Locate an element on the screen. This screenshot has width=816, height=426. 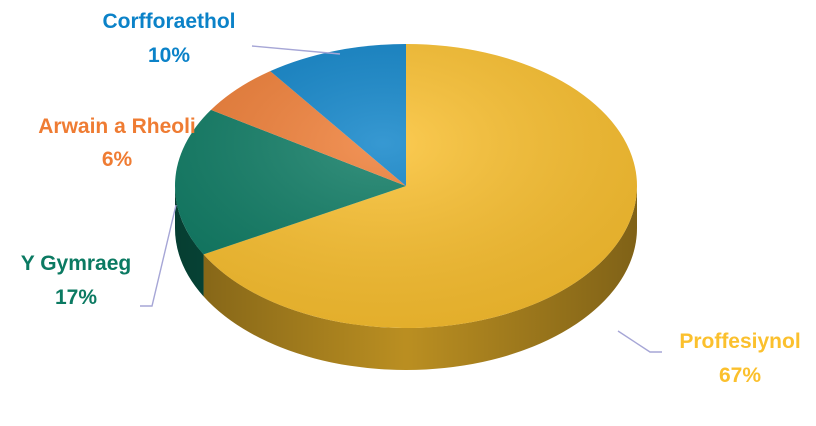
slice-percent-arwain-a-rheoli: 6% is located at coordinates (117, 159).